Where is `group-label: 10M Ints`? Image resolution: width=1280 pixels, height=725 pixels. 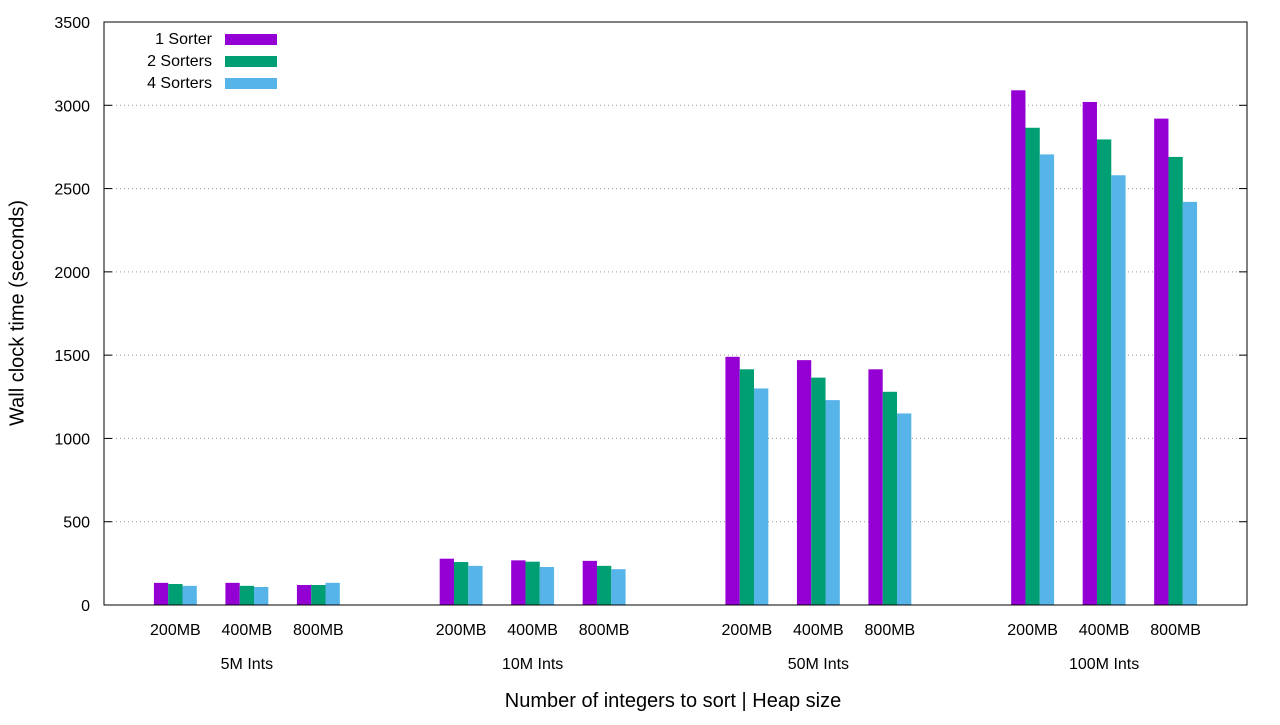
group-label: 10M Ints is located at coordinates (532, 664).